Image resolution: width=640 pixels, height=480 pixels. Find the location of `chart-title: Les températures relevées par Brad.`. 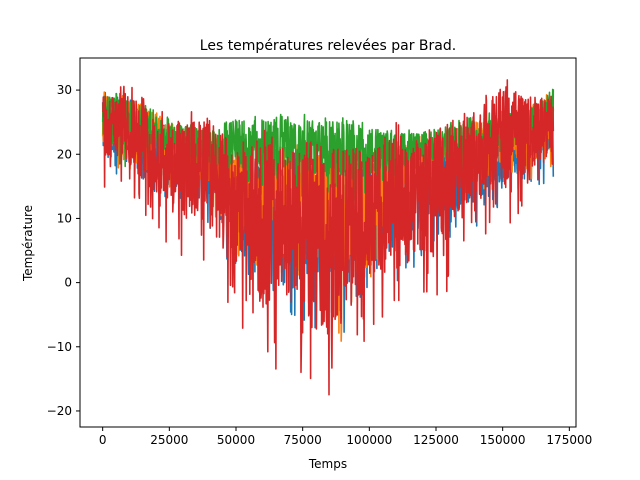

chart-title: Les températures relevées par Brad. is located at coordinates (328, 46).